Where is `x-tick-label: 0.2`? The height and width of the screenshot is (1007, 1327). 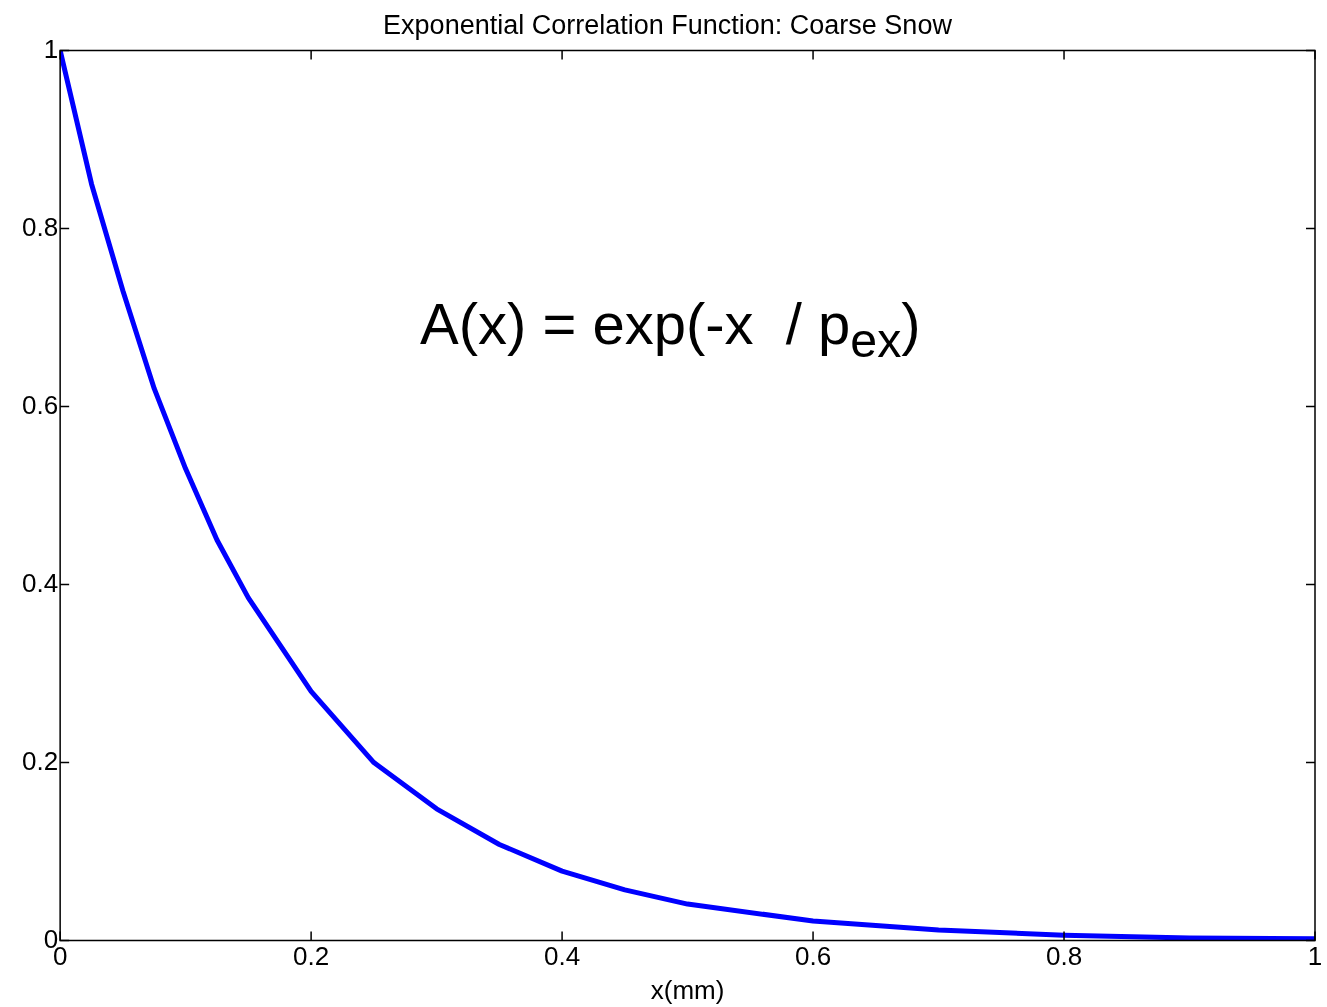 x-tick-label: 0.2 is located at coordinates (311, 956).